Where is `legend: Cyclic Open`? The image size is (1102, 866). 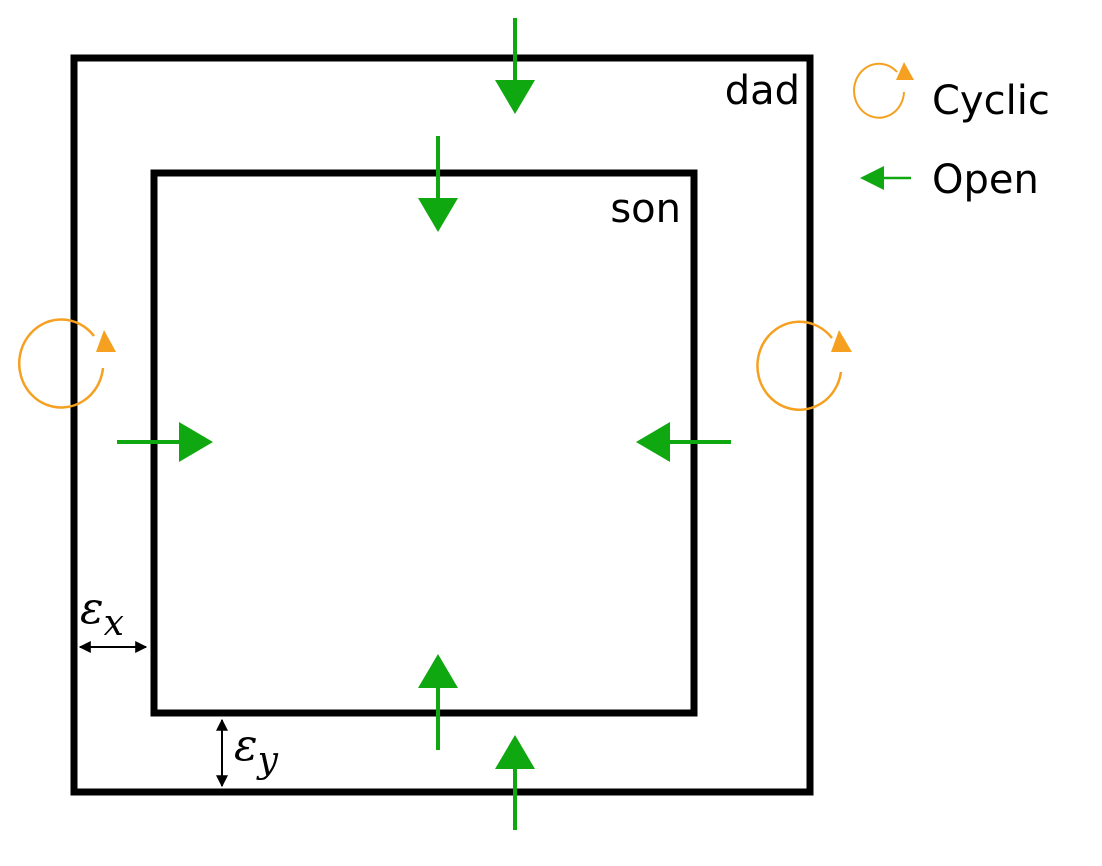
legend: Cyclic Open is located at coordinates (951, 132).